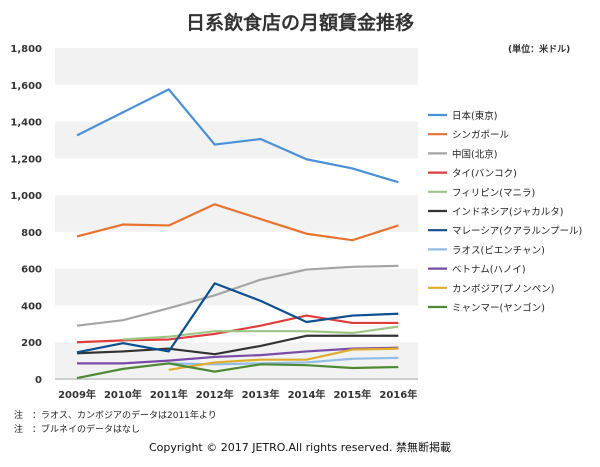 Image resolution: width=600 pixels, height=467 pixels. What do you see at coordinates (31, 306) in the screenshot?
I see `y-tick-label: 400` at bounding box center [31, 306].